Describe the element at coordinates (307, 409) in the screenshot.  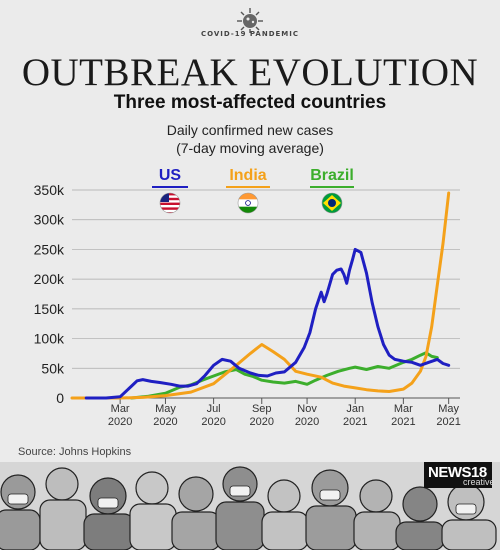
I see `x-tick-label-4: Nov` at that location.